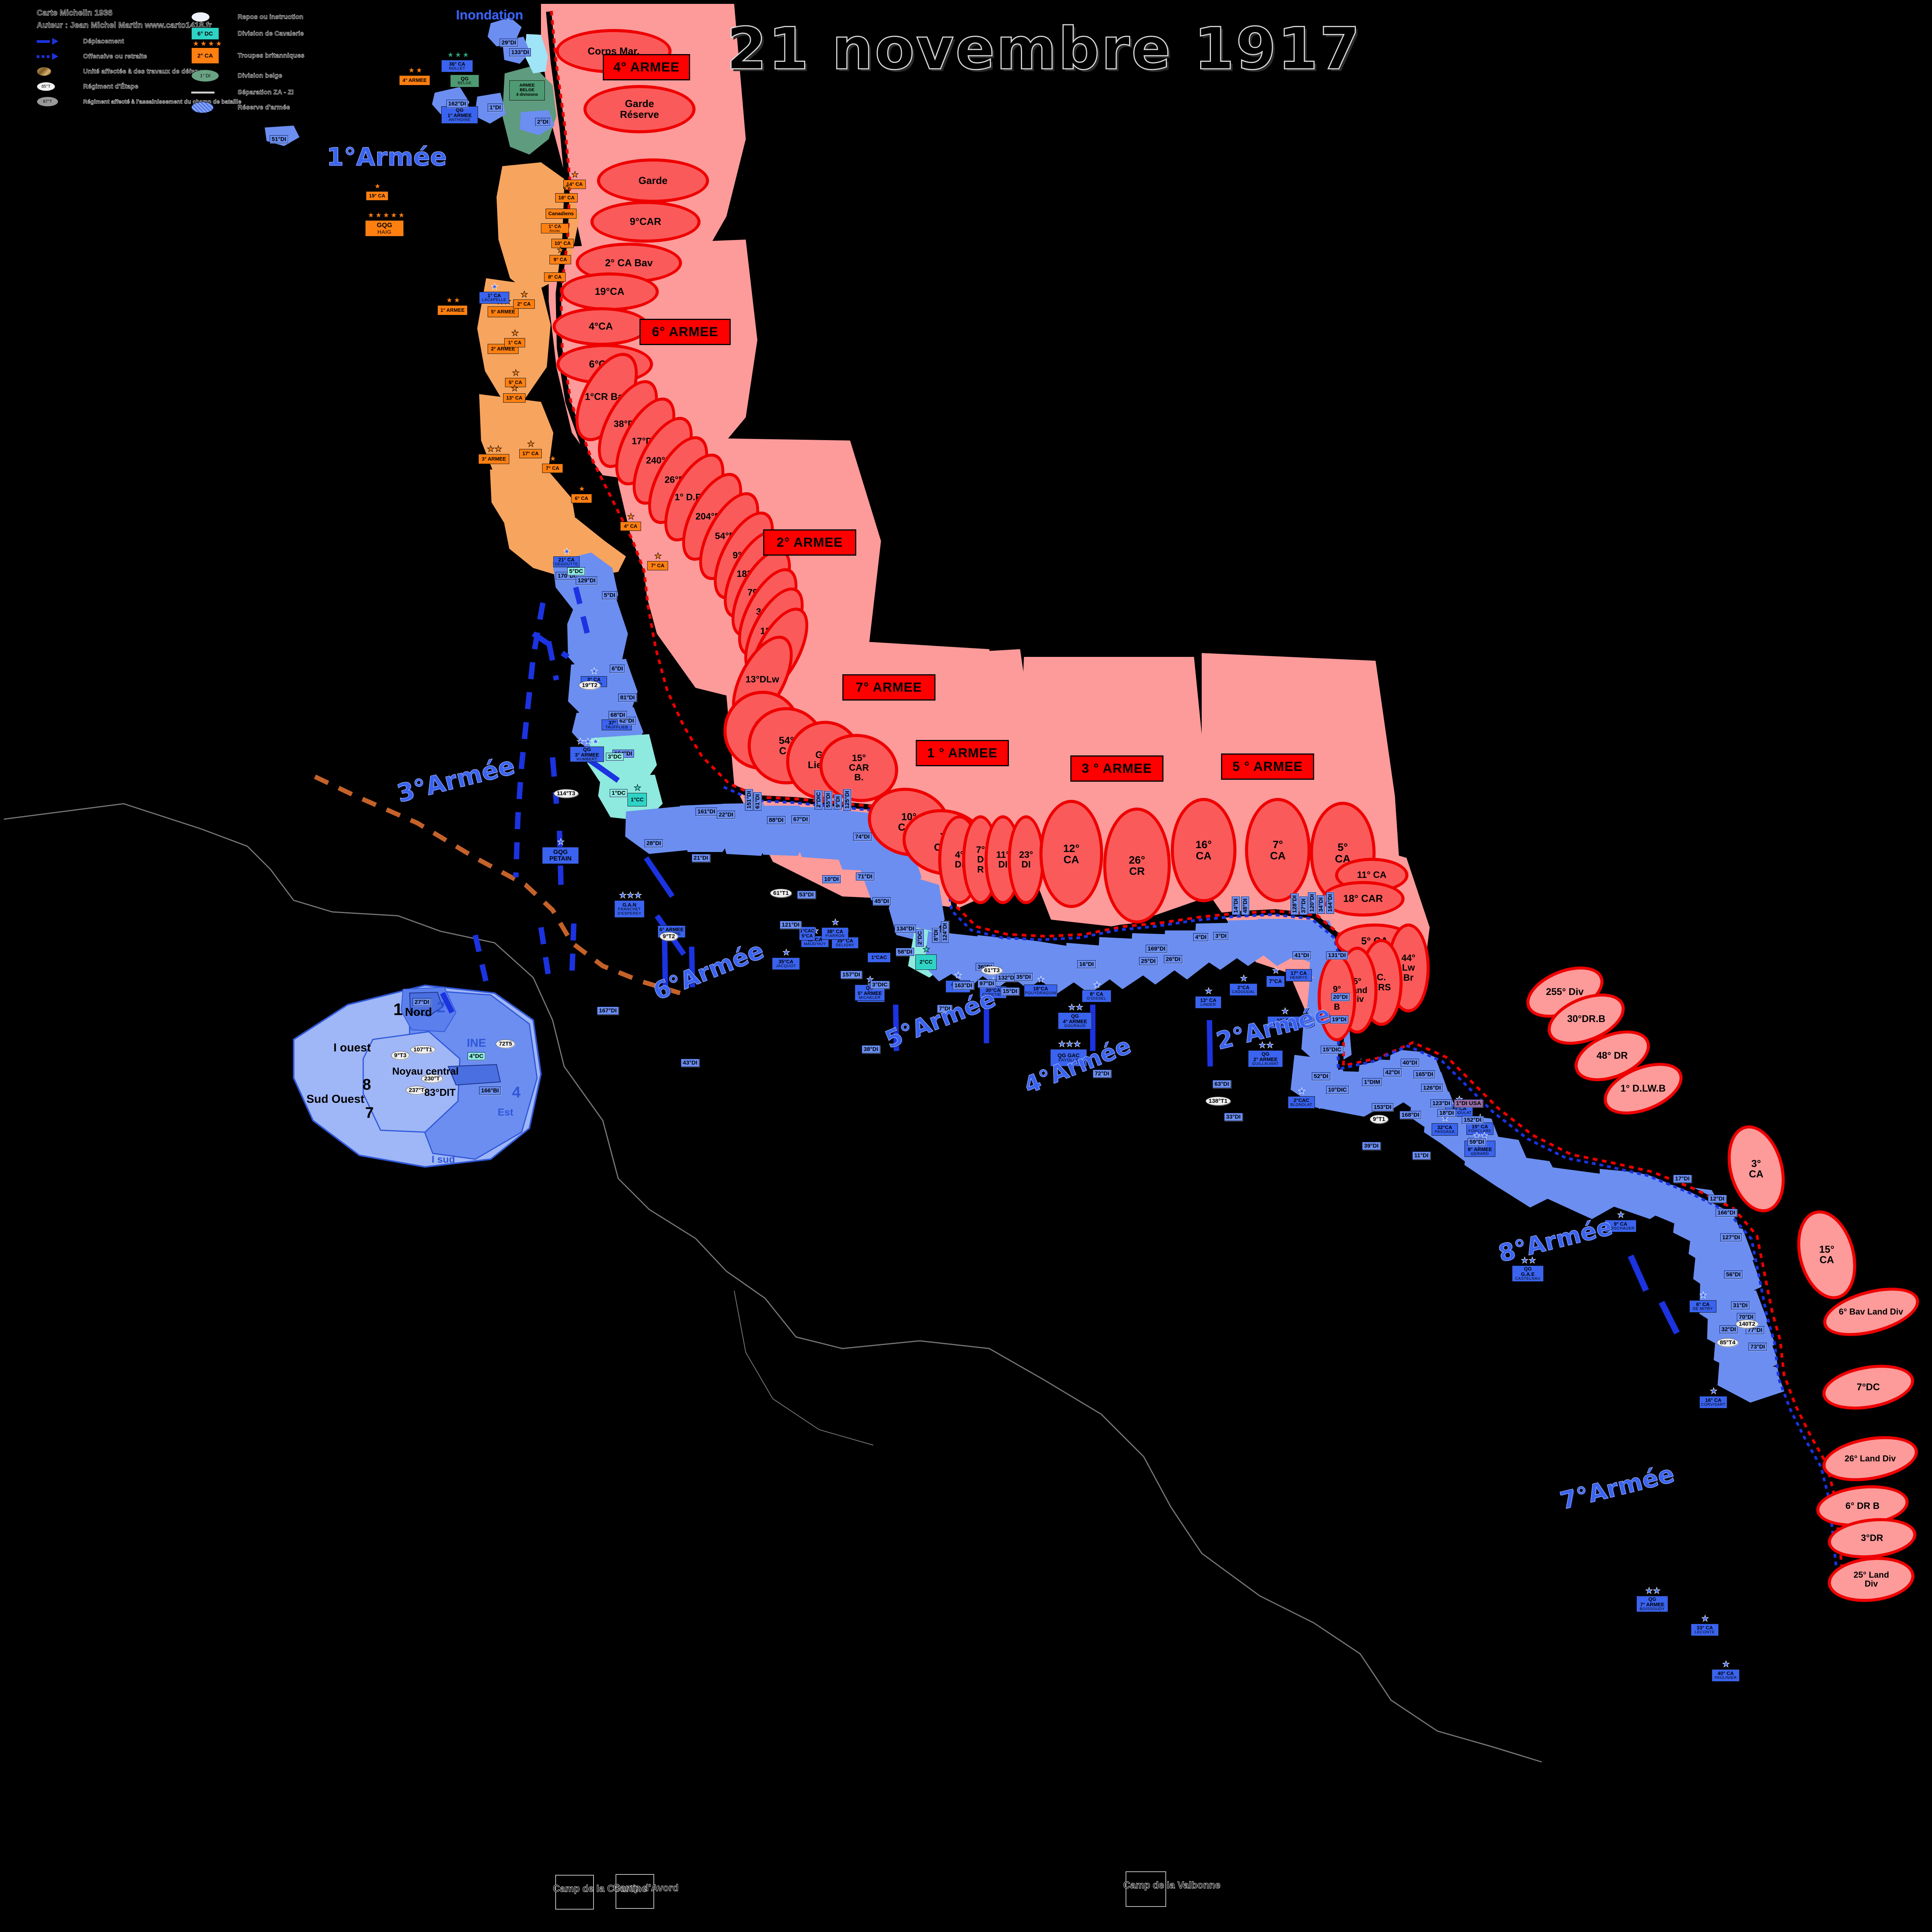 The width and height of the screenshot is (1932, 1932). Describe the element at coordinates (800, 819) in the screenshot. I see `division-pill: 67°DI` at that location.